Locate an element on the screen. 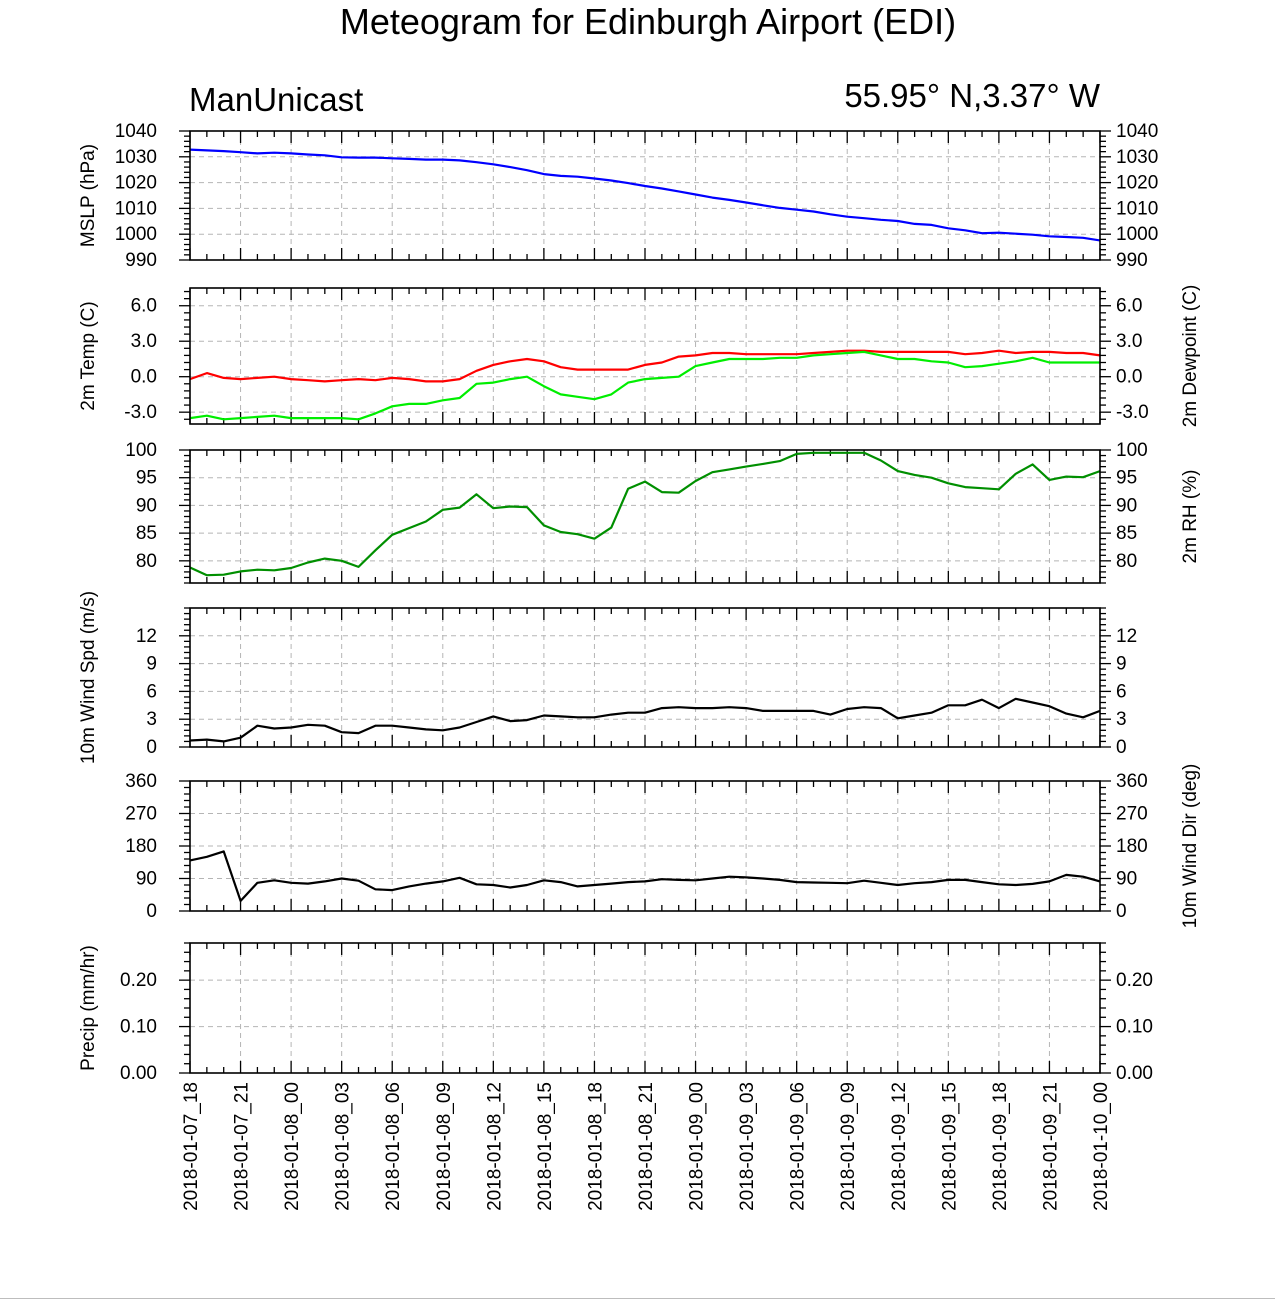 This screenshot has width=1275, height=1301. mslp-frame is located at coordinates (645, 195).